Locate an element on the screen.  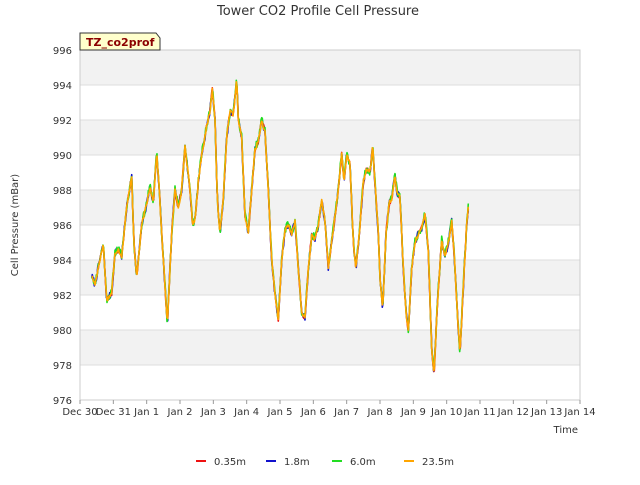
y-tick-label: 980 is located at coordinates (62, 331).